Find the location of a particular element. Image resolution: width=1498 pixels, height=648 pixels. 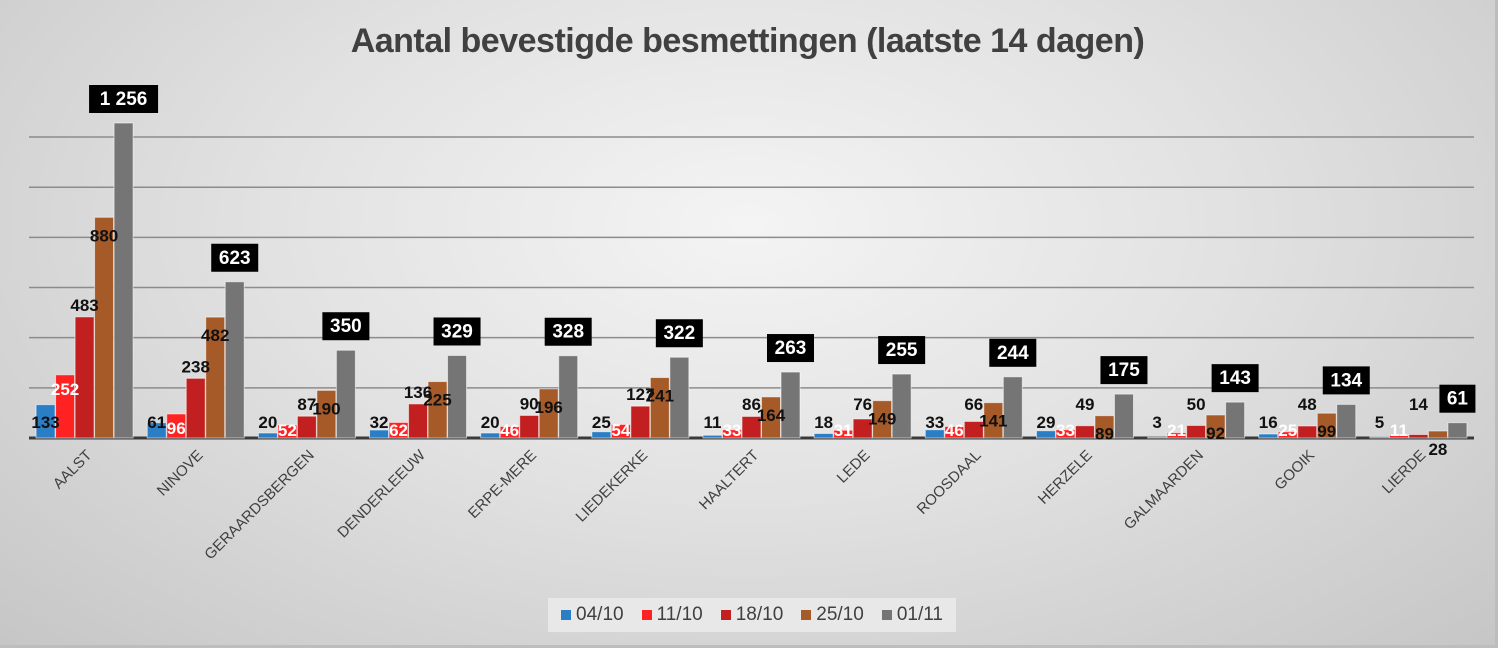

data-label: 196 is located at coordinates (549, 407).